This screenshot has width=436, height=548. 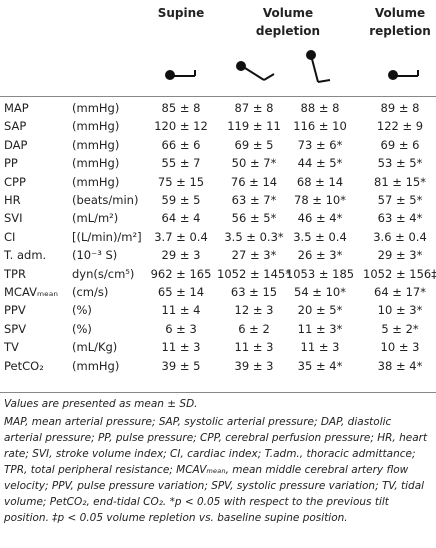 I want to click on cell-value: 87 ± 8, so click(x=254, y=108).